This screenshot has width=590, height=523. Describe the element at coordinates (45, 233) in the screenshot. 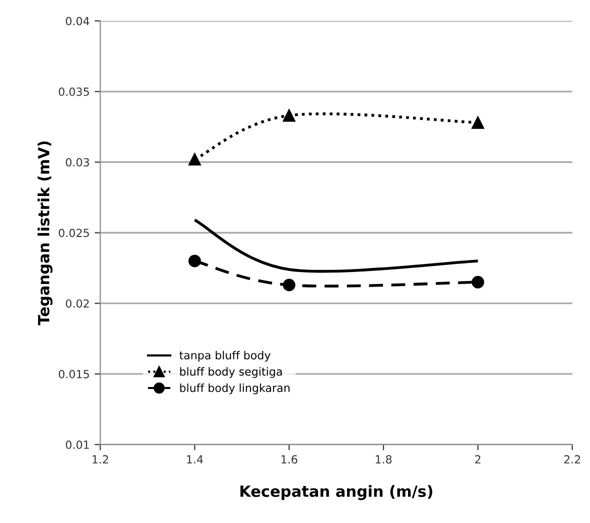

I see `y-axis-title: Tegangan listrik (mV)` at that location.